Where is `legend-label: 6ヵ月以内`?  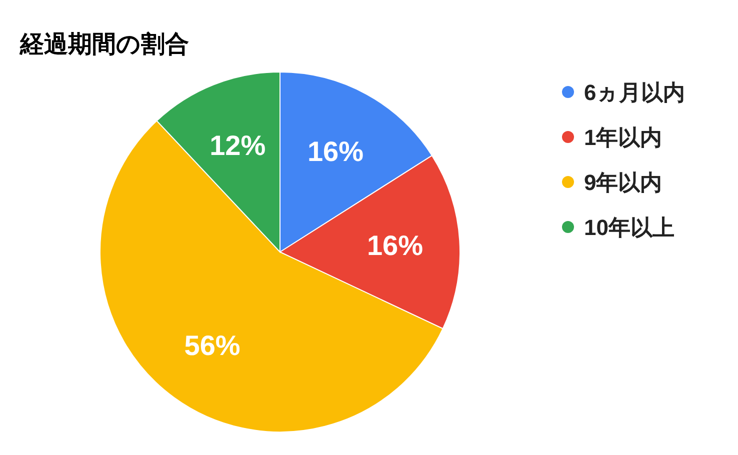
legend-label: 6ヵ月以内 is located at coordinates (635, 92).